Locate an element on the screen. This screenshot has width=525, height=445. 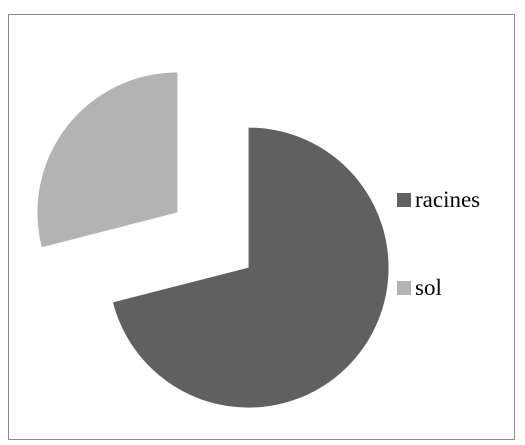
legend-swatch-racines is located at coordinates (404, 199).